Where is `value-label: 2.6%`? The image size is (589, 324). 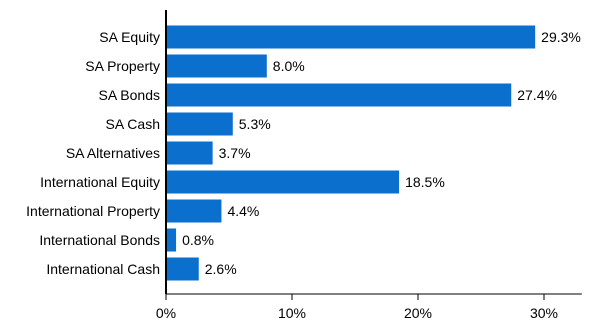 value-label: 2.6% is located at coordinates (221, 269).